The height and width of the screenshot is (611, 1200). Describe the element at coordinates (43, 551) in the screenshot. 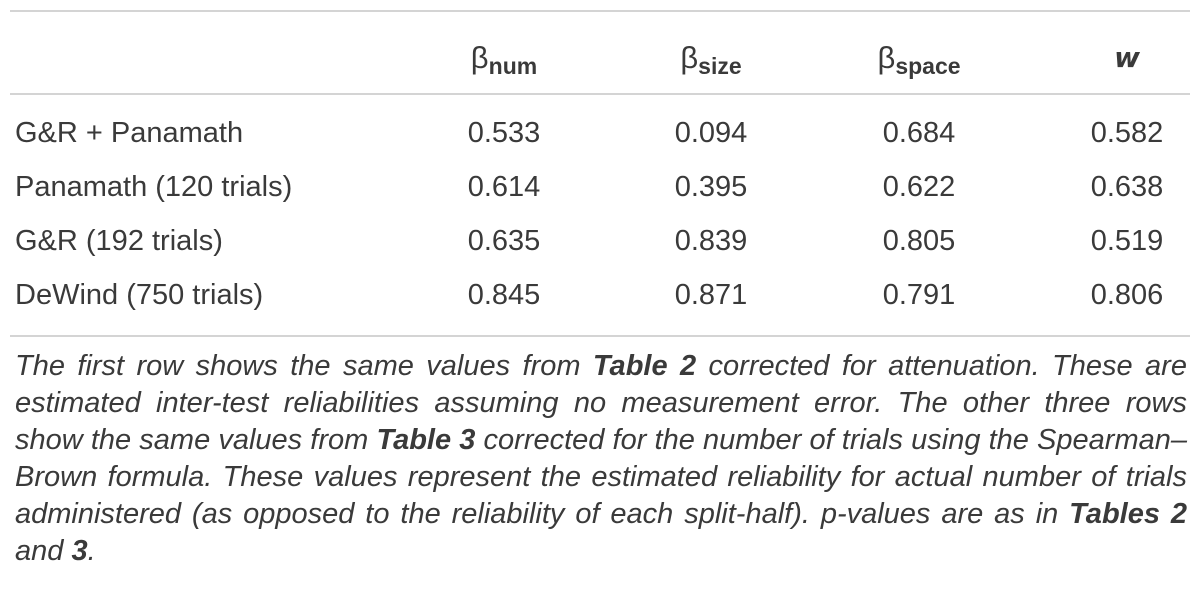

I see `footnote-text: and` at that location.